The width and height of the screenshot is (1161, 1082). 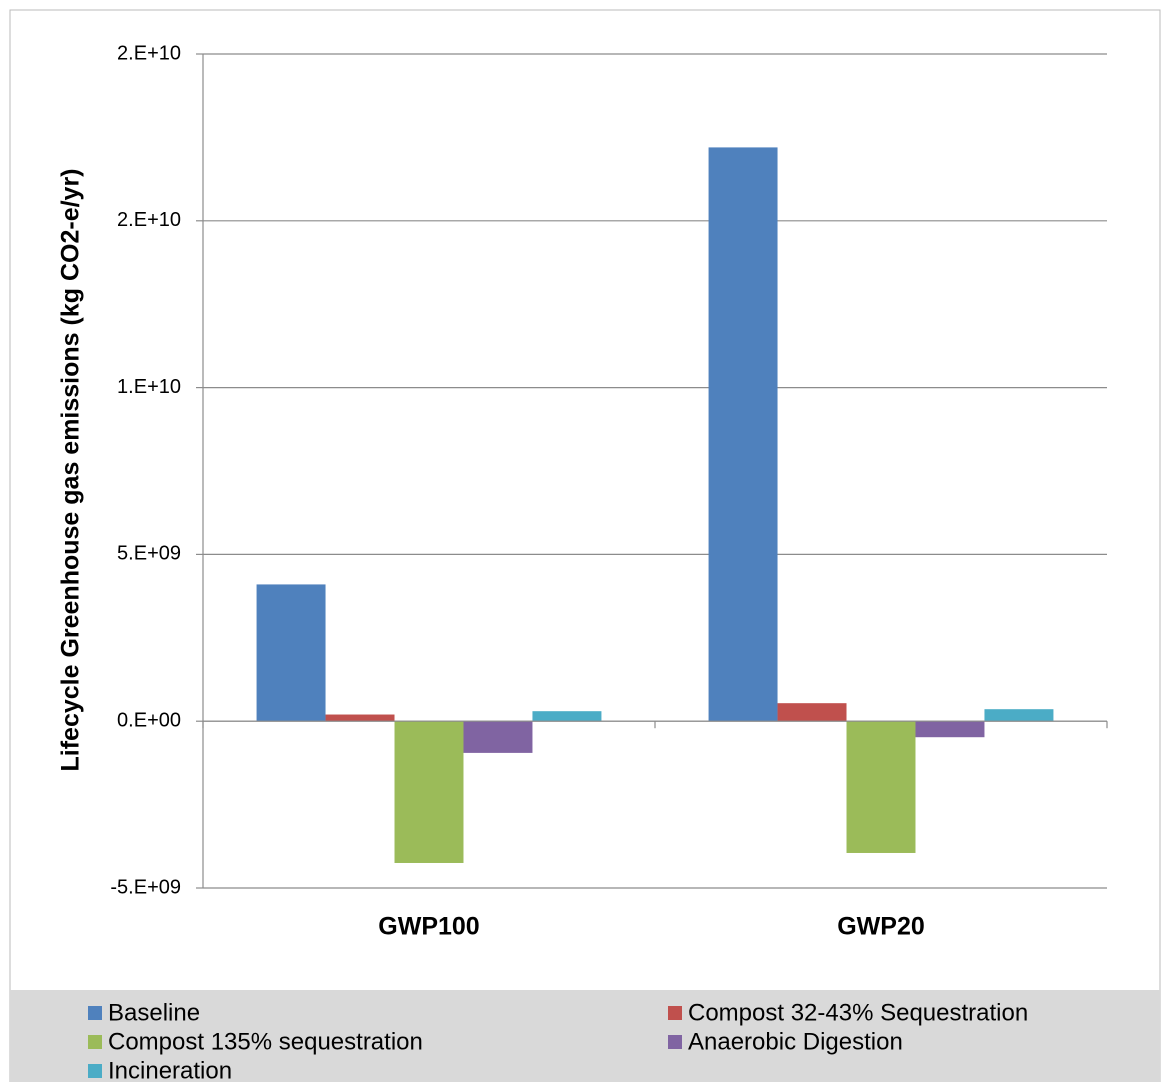 What do you see at coordinates (149, 720) in the screenshot?
I see `y-tick-label: 0.E+00` at bounding box center [149, 720].